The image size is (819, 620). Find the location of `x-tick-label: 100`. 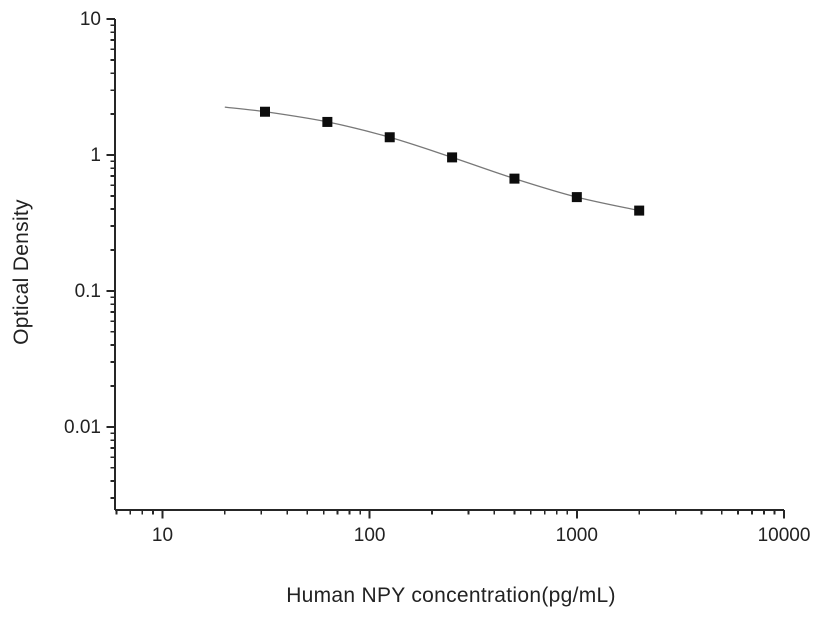

x-tick-label: 100 is located at coordinates (370, 535).